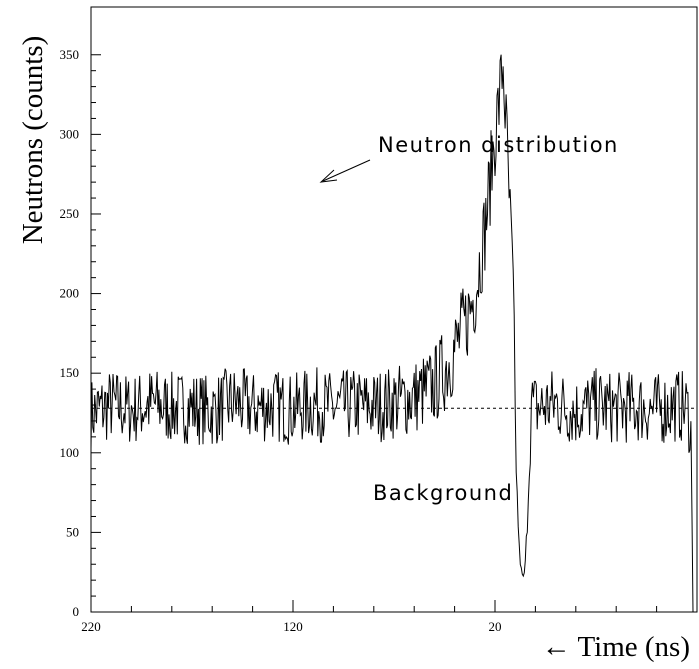 The image size is (699, 669). Describe the element at coordinates (91, 626) in the screenshot. I see `x-tick-label: 220` at that location.